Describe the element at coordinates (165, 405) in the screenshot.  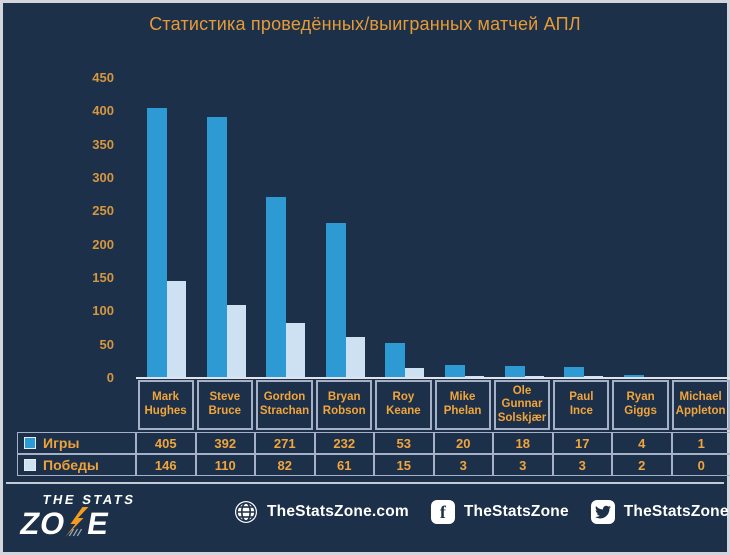
I see `manager-name-cell: Mark Hughes` at that location.